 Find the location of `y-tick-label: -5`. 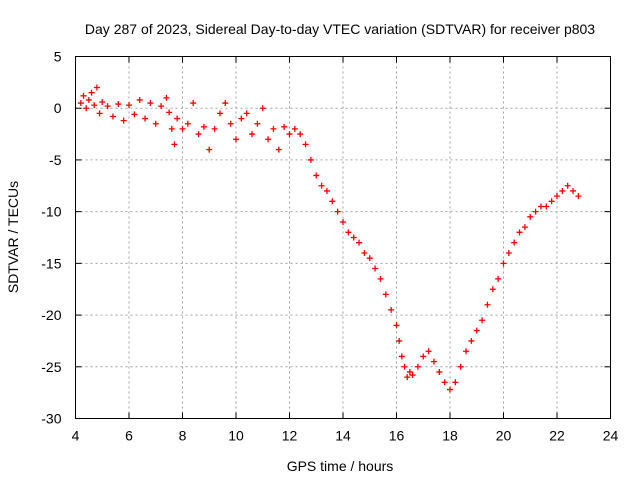

y-tick-label: -5 is located at coordinates (55, 160).